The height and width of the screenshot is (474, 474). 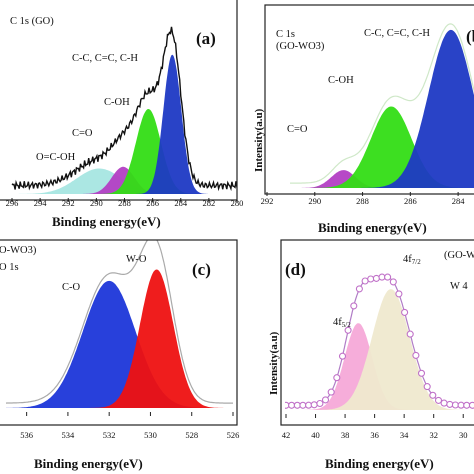 What do you see at coordinates (124, 203) in the screenshot?
I see `x-tick-label: 288` at bounding box center [124, 203].